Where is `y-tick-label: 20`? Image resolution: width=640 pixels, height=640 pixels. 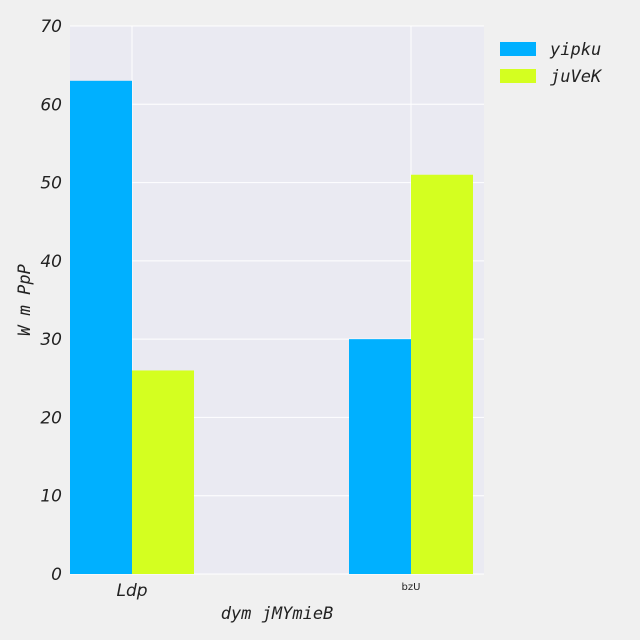
y-tick-label: 20 is located at coordinates (51, 418).